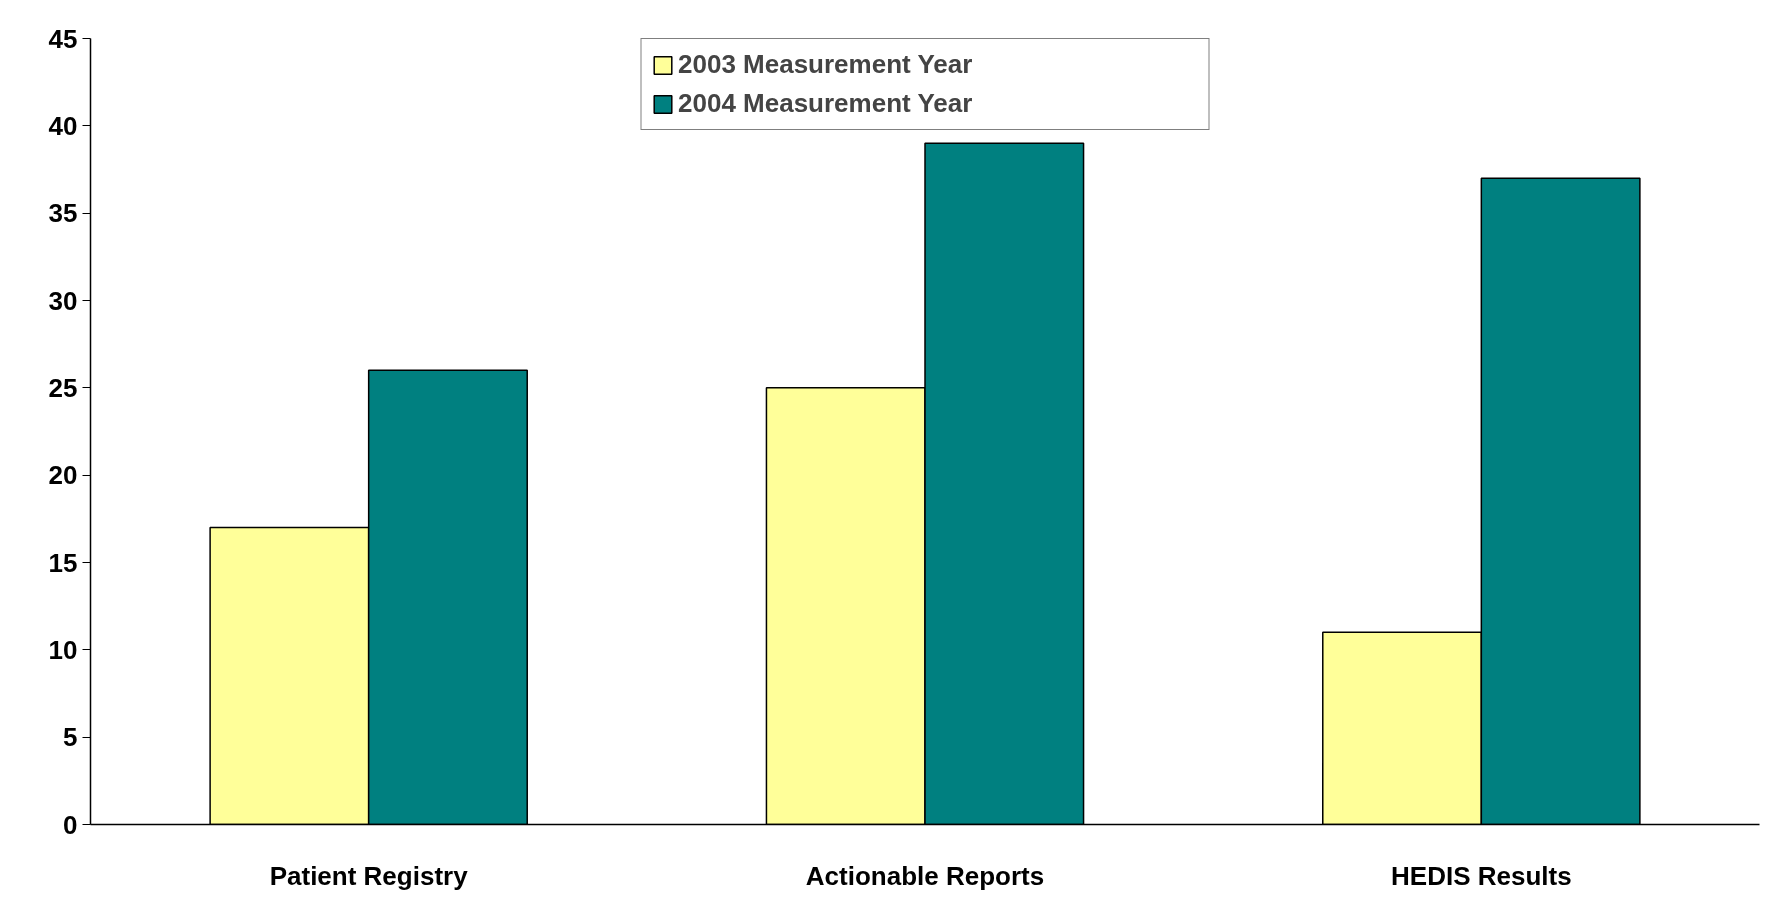  I want to click on legend-label: 2004 Measurement Year, so click(826, 103).